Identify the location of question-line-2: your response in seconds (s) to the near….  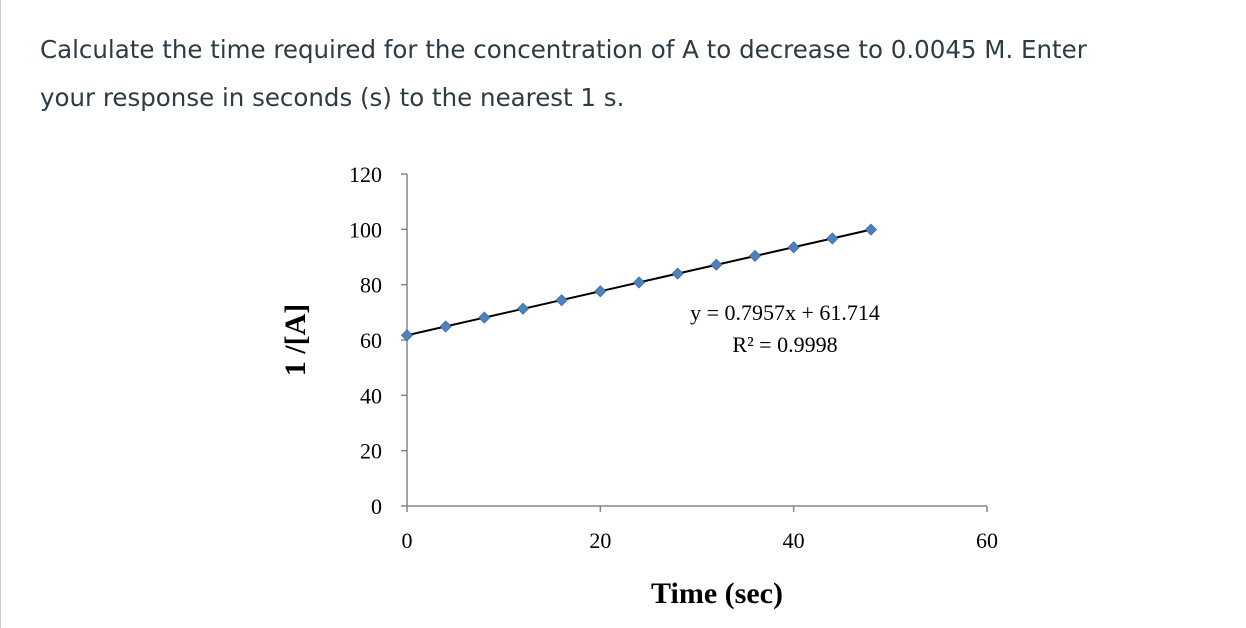
(332, 97).